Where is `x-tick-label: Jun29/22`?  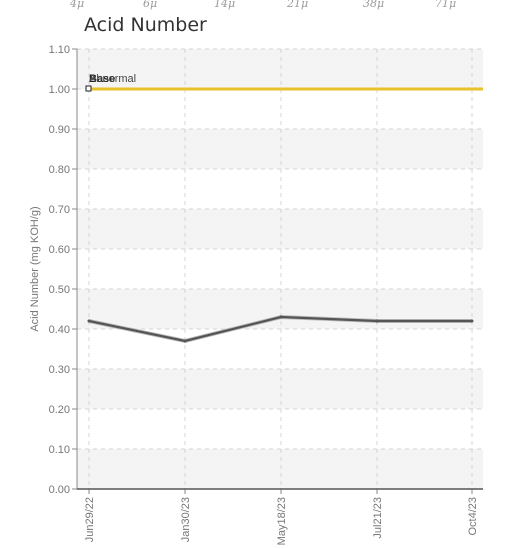 x-tick-label: Jun29/22 is located at coordinates (90, 519).